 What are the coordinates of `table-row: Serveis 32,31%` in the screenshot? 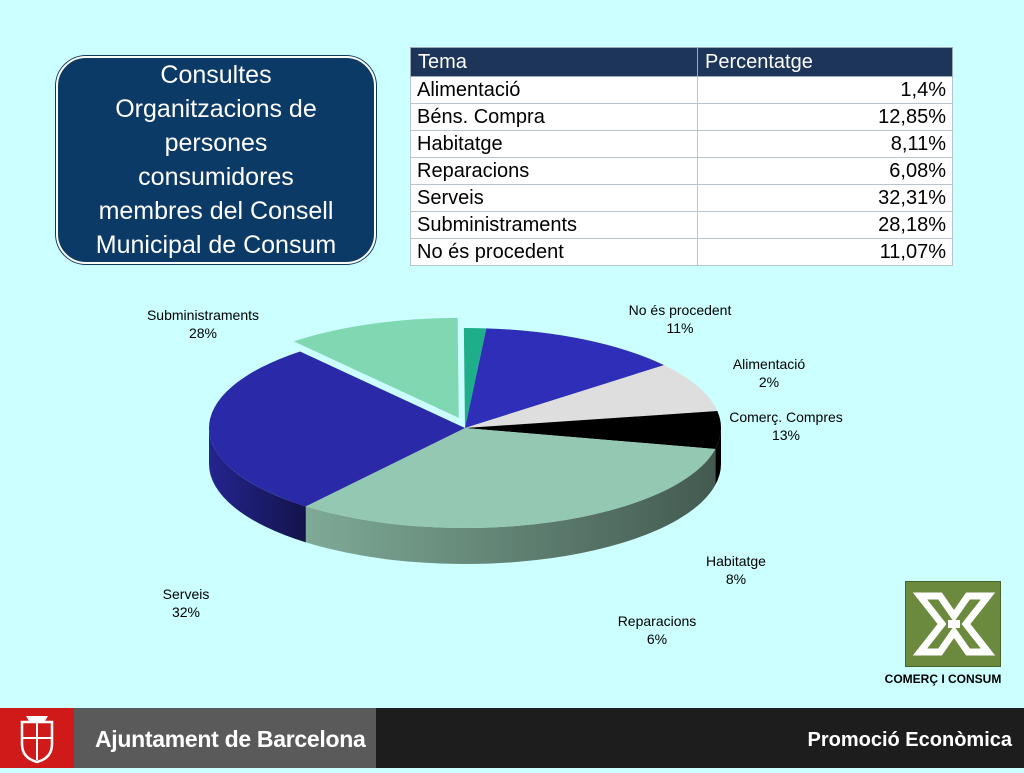 It's located at (681, 198).